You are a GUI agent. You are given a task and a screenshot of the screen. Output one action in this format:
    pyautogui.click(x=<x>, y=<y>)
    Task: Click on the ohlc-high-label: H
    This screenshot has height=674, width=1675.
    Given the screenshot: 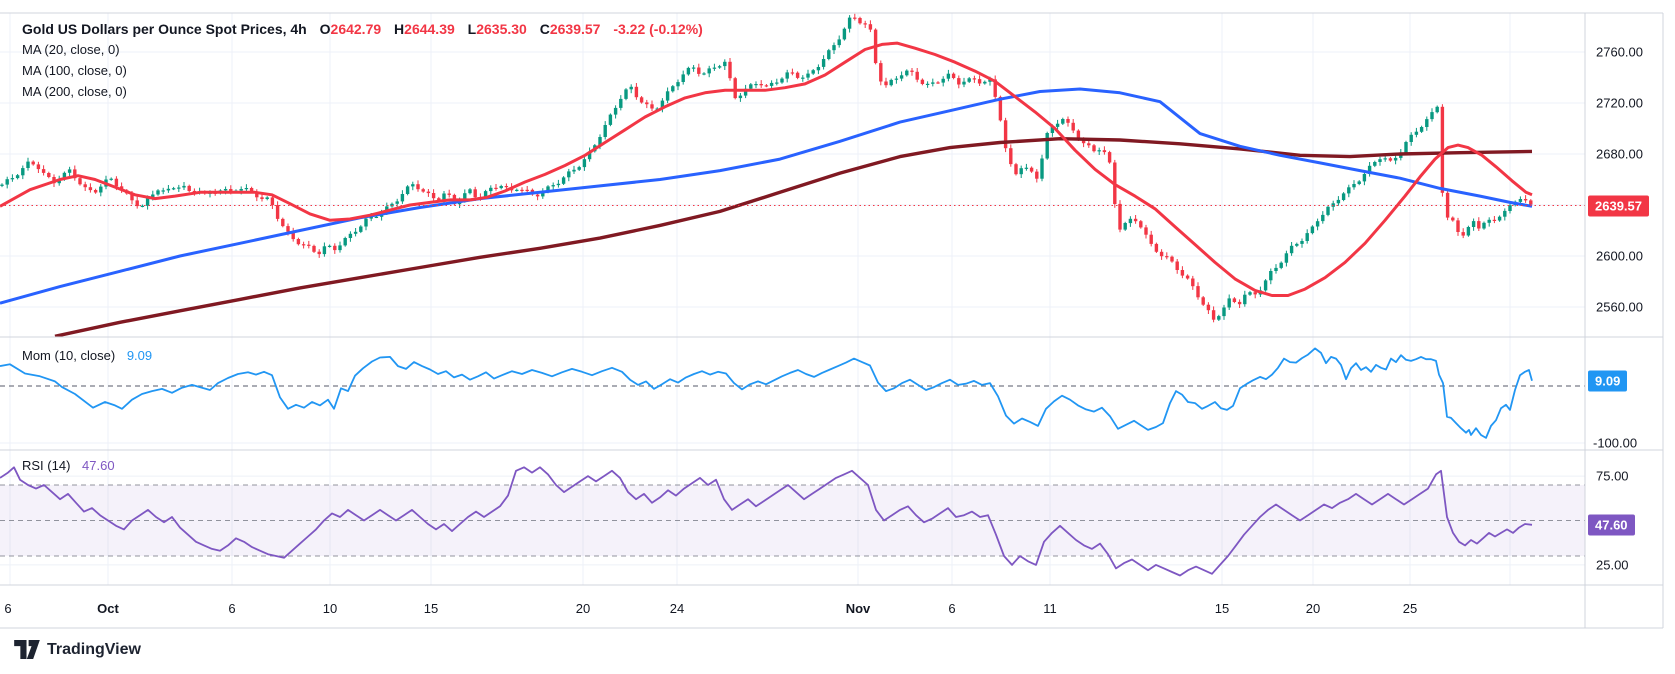 What is the action you would take?
    pyautogui.click(x=399, y=29)
    